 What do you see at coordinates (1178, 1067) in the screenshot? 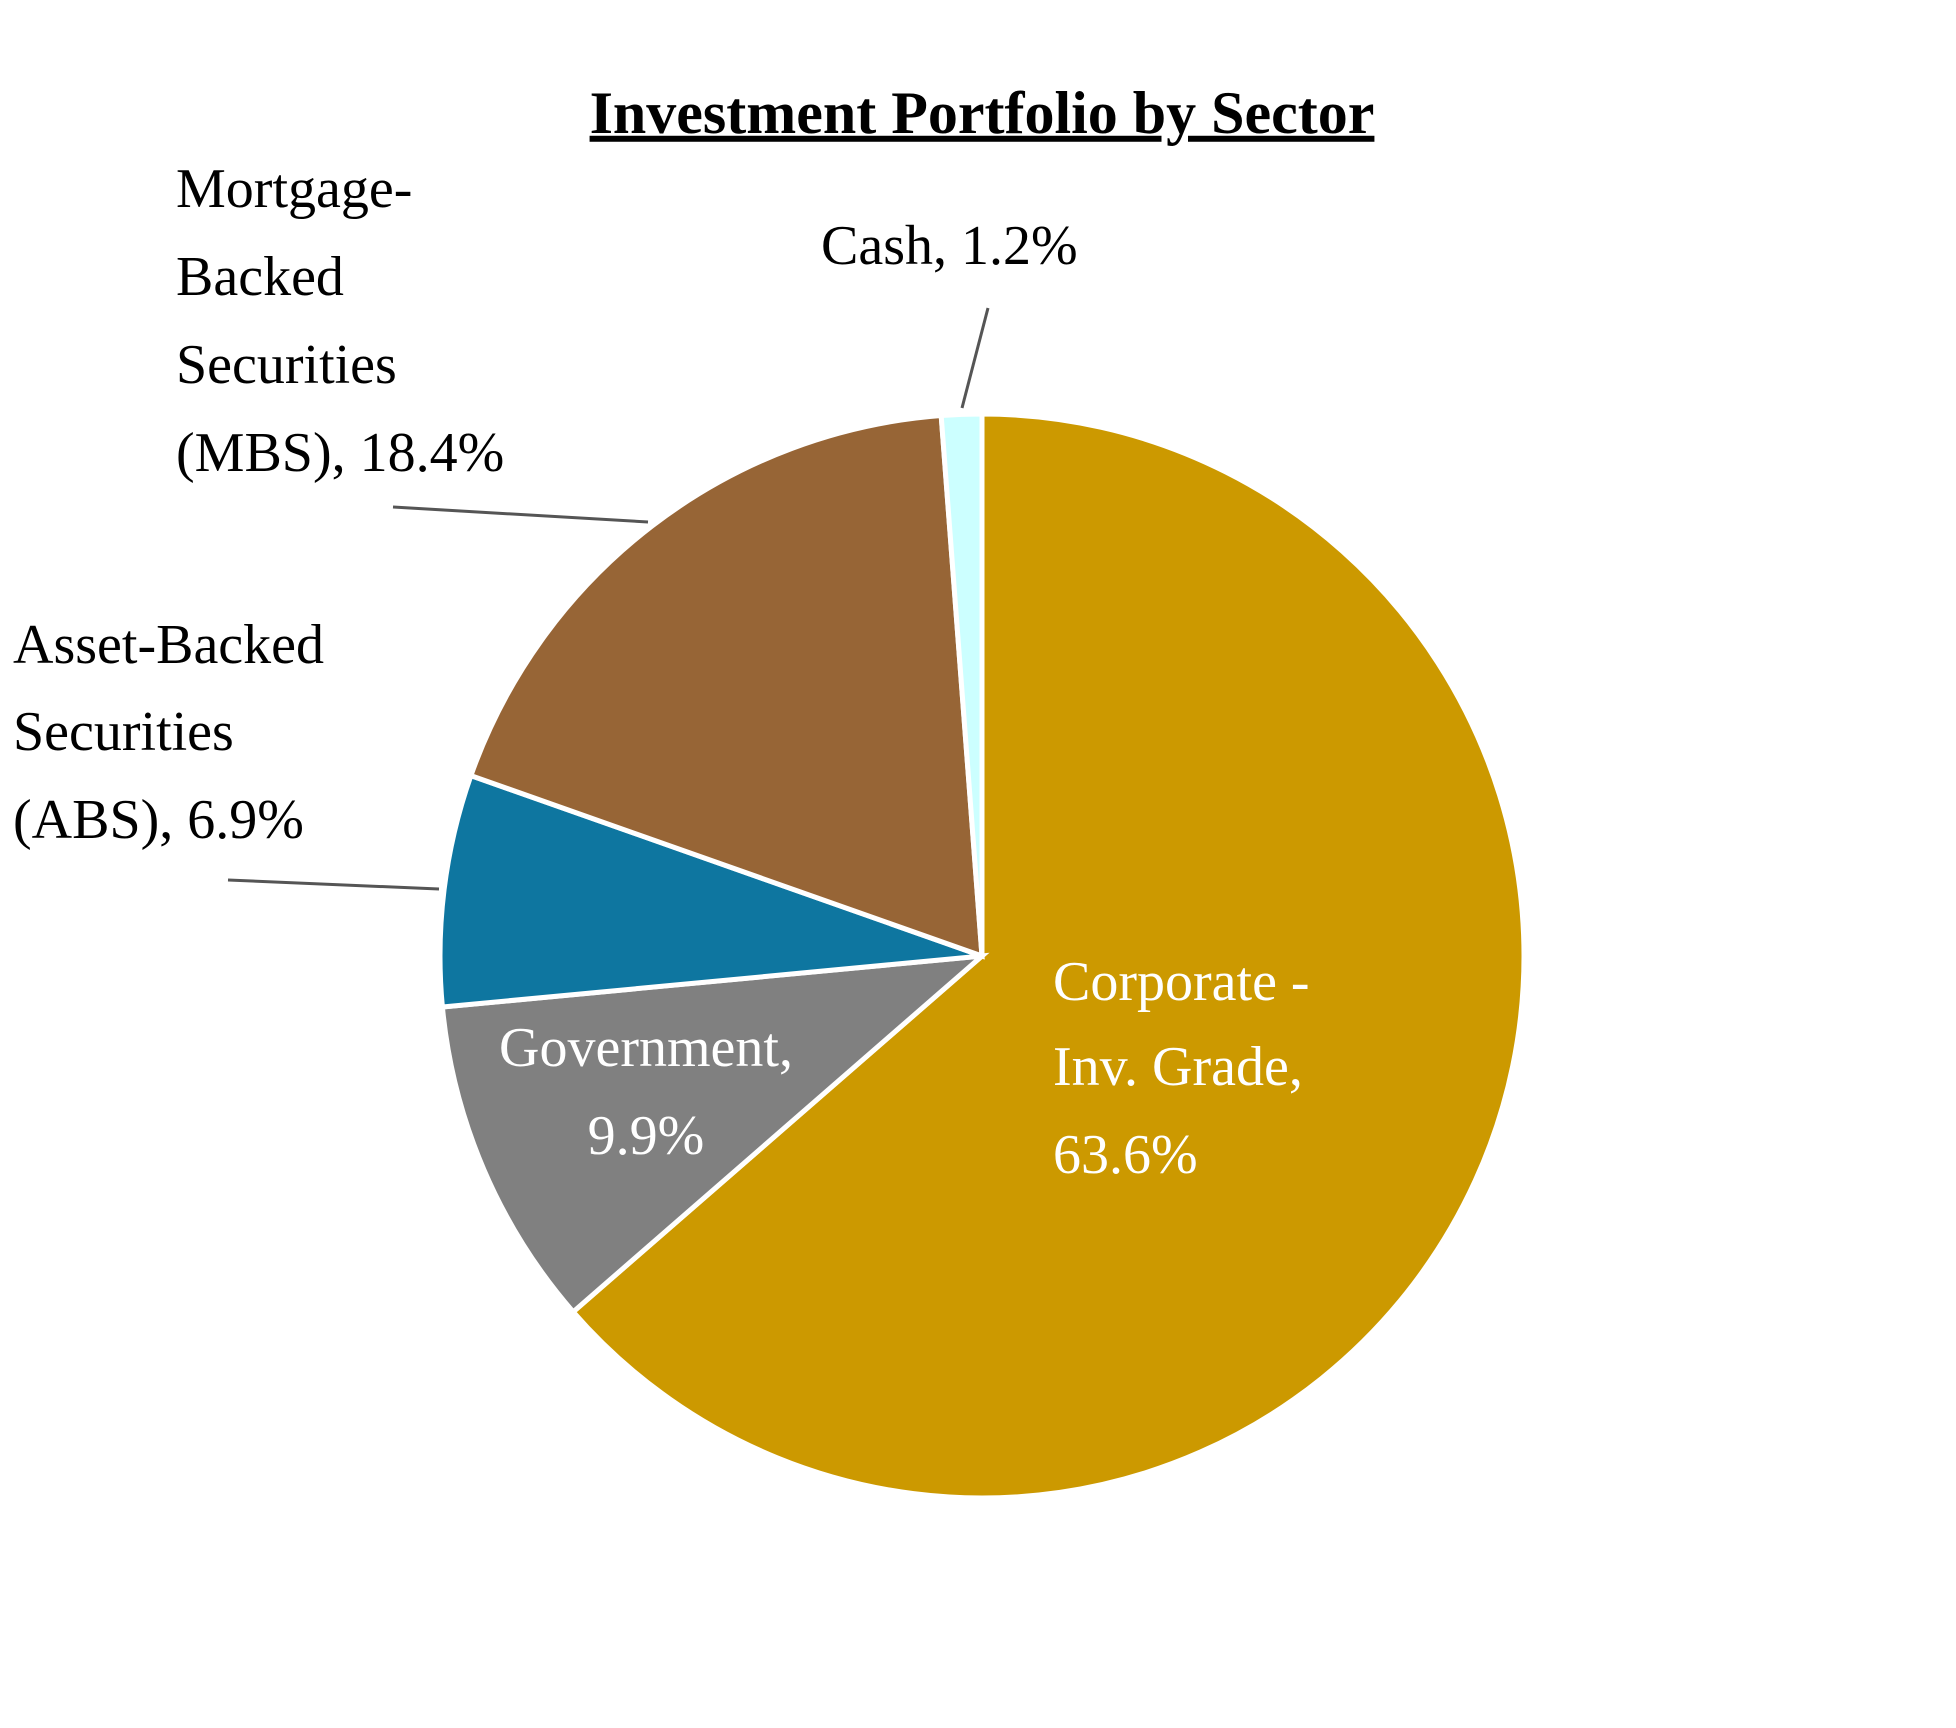
I see `data-label: Inv. Grade,` at bounding box center [1178, 1067].